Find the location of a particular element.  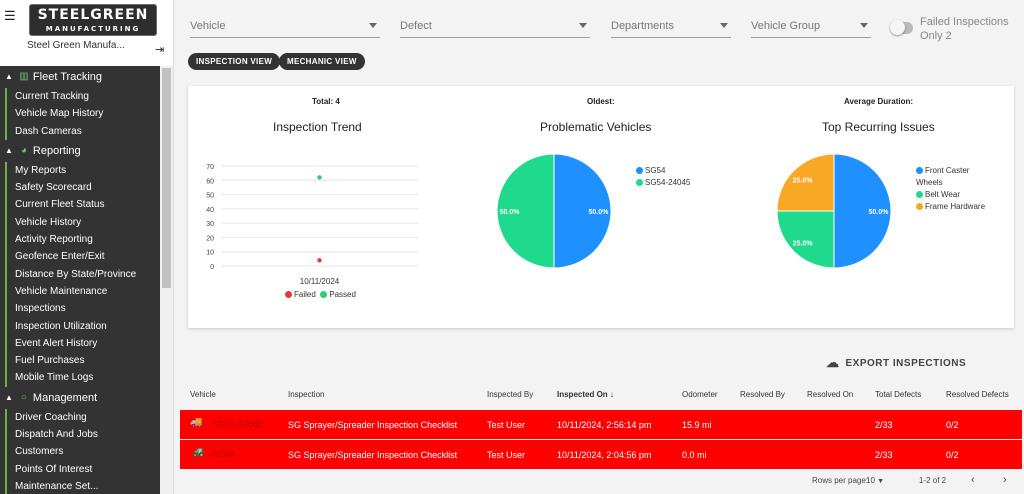

y-tick-label: 10 is located at coordinates (210, 253).